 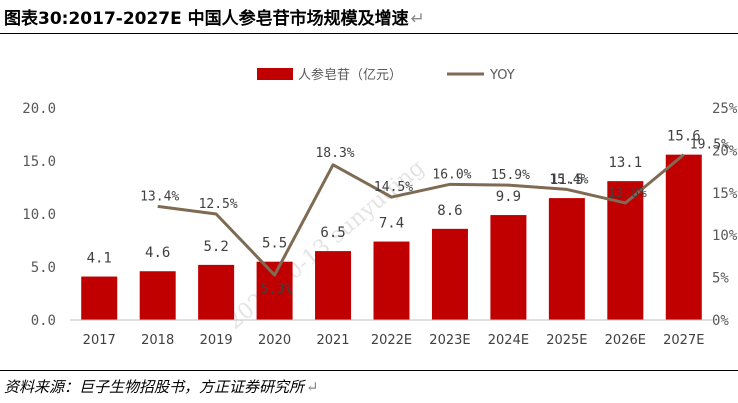 What do you see at coordinates (391, 340) in the screenshot?
I see `x-tick-label: 2022E` at bounding box center [391, 340].